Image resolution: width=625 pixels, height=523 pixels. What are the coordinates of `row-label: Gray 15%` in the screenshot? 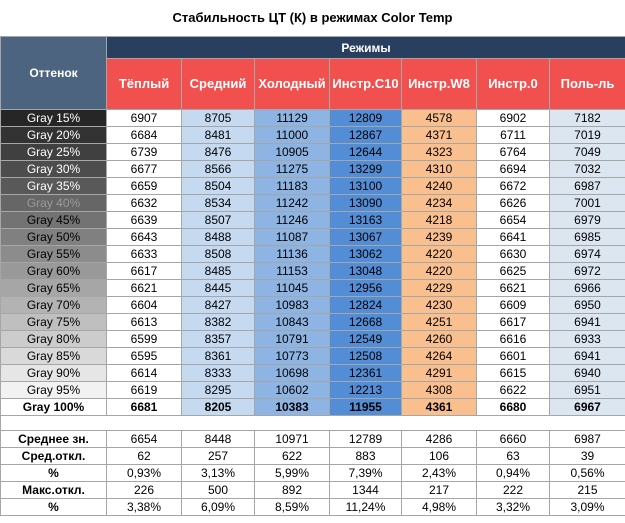 It's located at (53, 118).